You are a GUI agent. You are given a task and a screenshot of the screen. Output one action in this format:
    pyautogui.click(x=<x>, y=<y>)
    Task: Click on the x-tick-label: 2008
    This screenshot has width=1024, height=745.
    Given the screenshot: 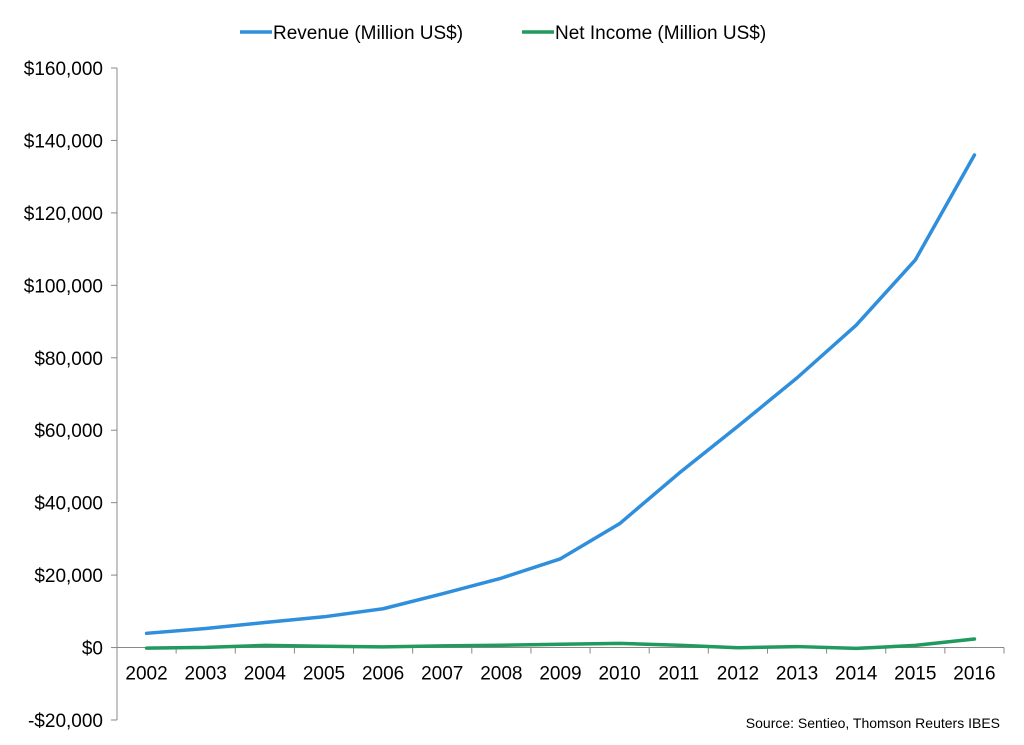 What is the action you would take?
    pyautogui.click(x=501, y=674)
    